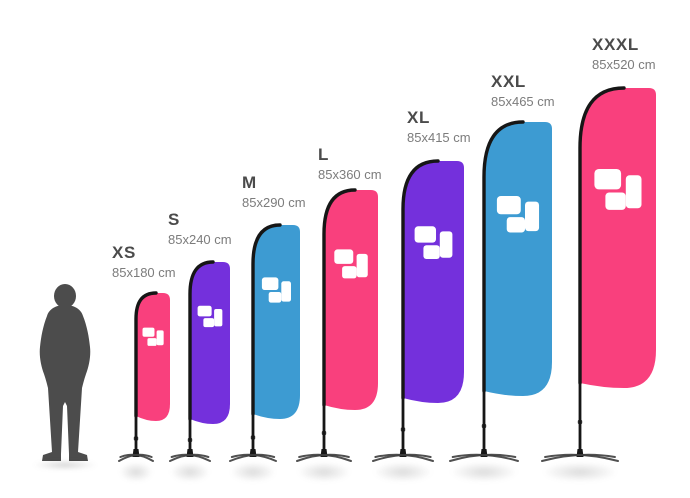 The width and height of the screenshot is (690, 498). What do you see at coordinates (439, 126) in the screenshot?
I see `flag-caption: XL 85x415 cm` at bounding box center [439, 126].